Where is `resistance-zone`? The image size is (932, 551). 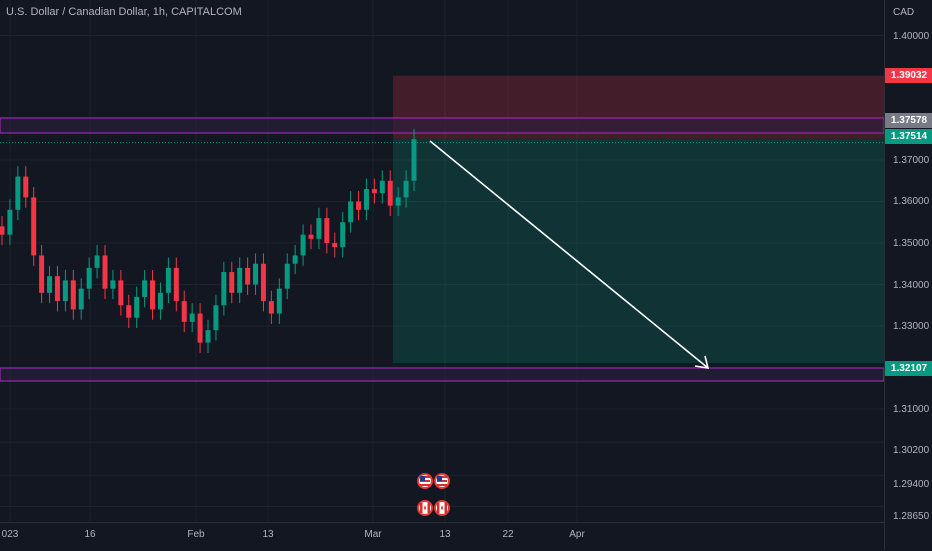 resistance-zone is located at coordinates (442, 125).